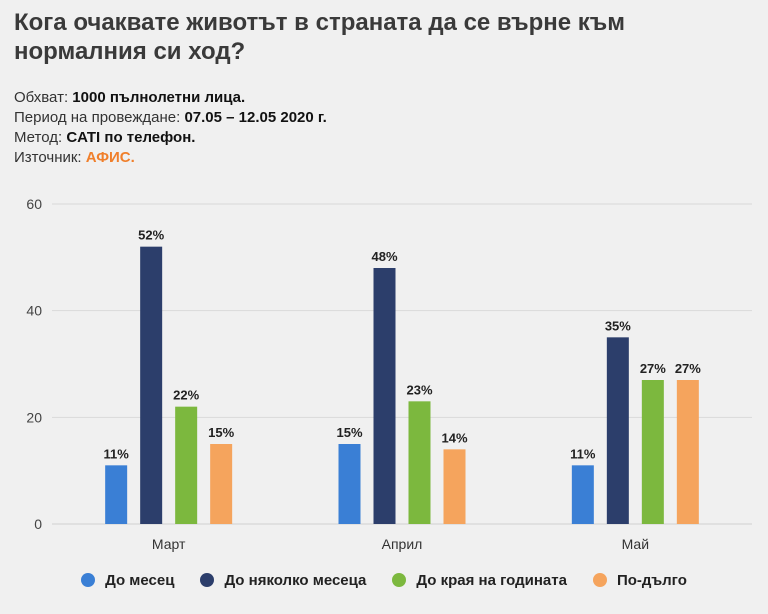  I want to click on info-coverage: Обхват: 1000 пълнолетни лица., so click(170, 98).